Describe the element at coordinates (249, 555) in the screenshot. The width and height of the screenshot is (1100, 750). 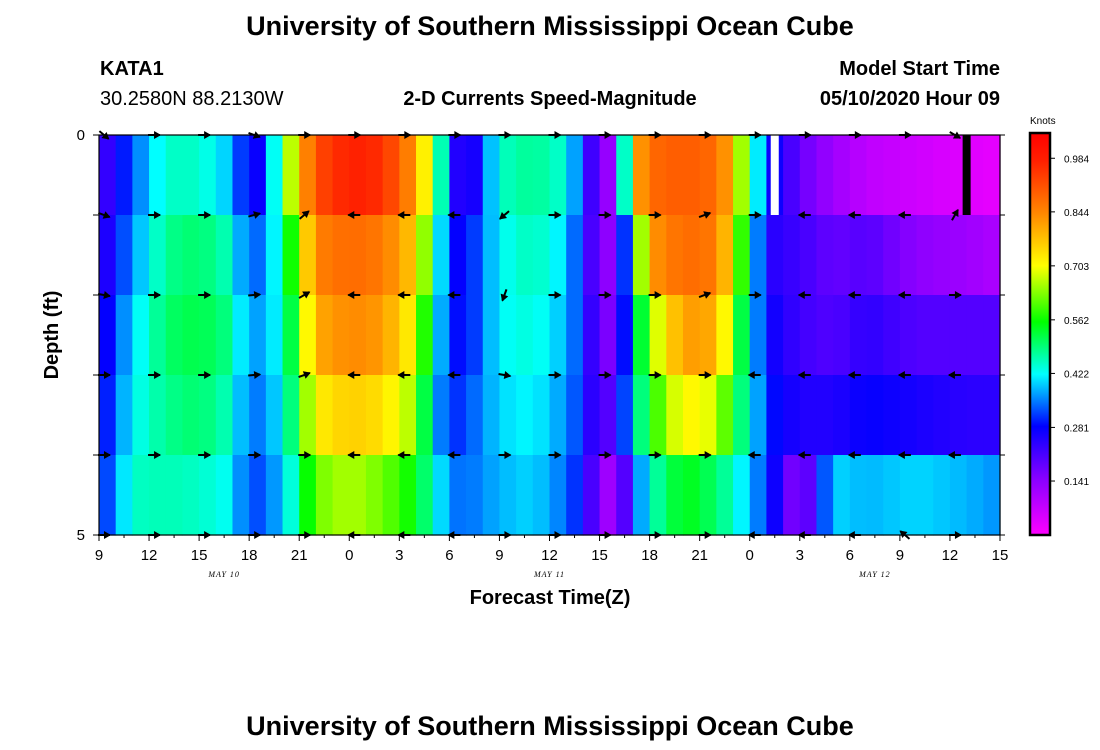
I see `x-tick-label: 18` at that location.